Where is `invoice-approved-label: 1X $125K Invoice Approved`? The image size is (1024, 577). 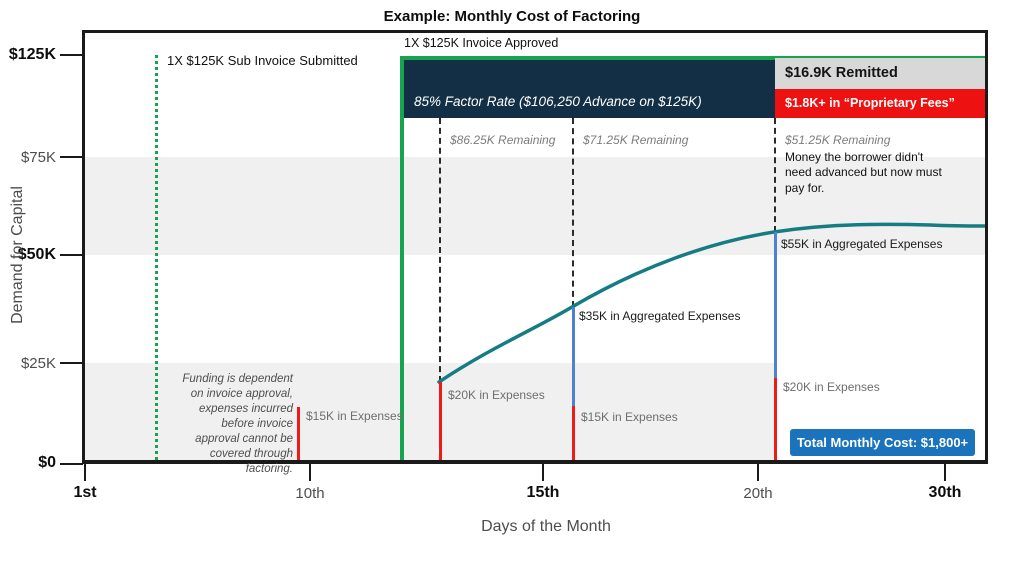
invoice-approved-label: 1X $125K Invoice Approved is located at coordinates (481, 43).